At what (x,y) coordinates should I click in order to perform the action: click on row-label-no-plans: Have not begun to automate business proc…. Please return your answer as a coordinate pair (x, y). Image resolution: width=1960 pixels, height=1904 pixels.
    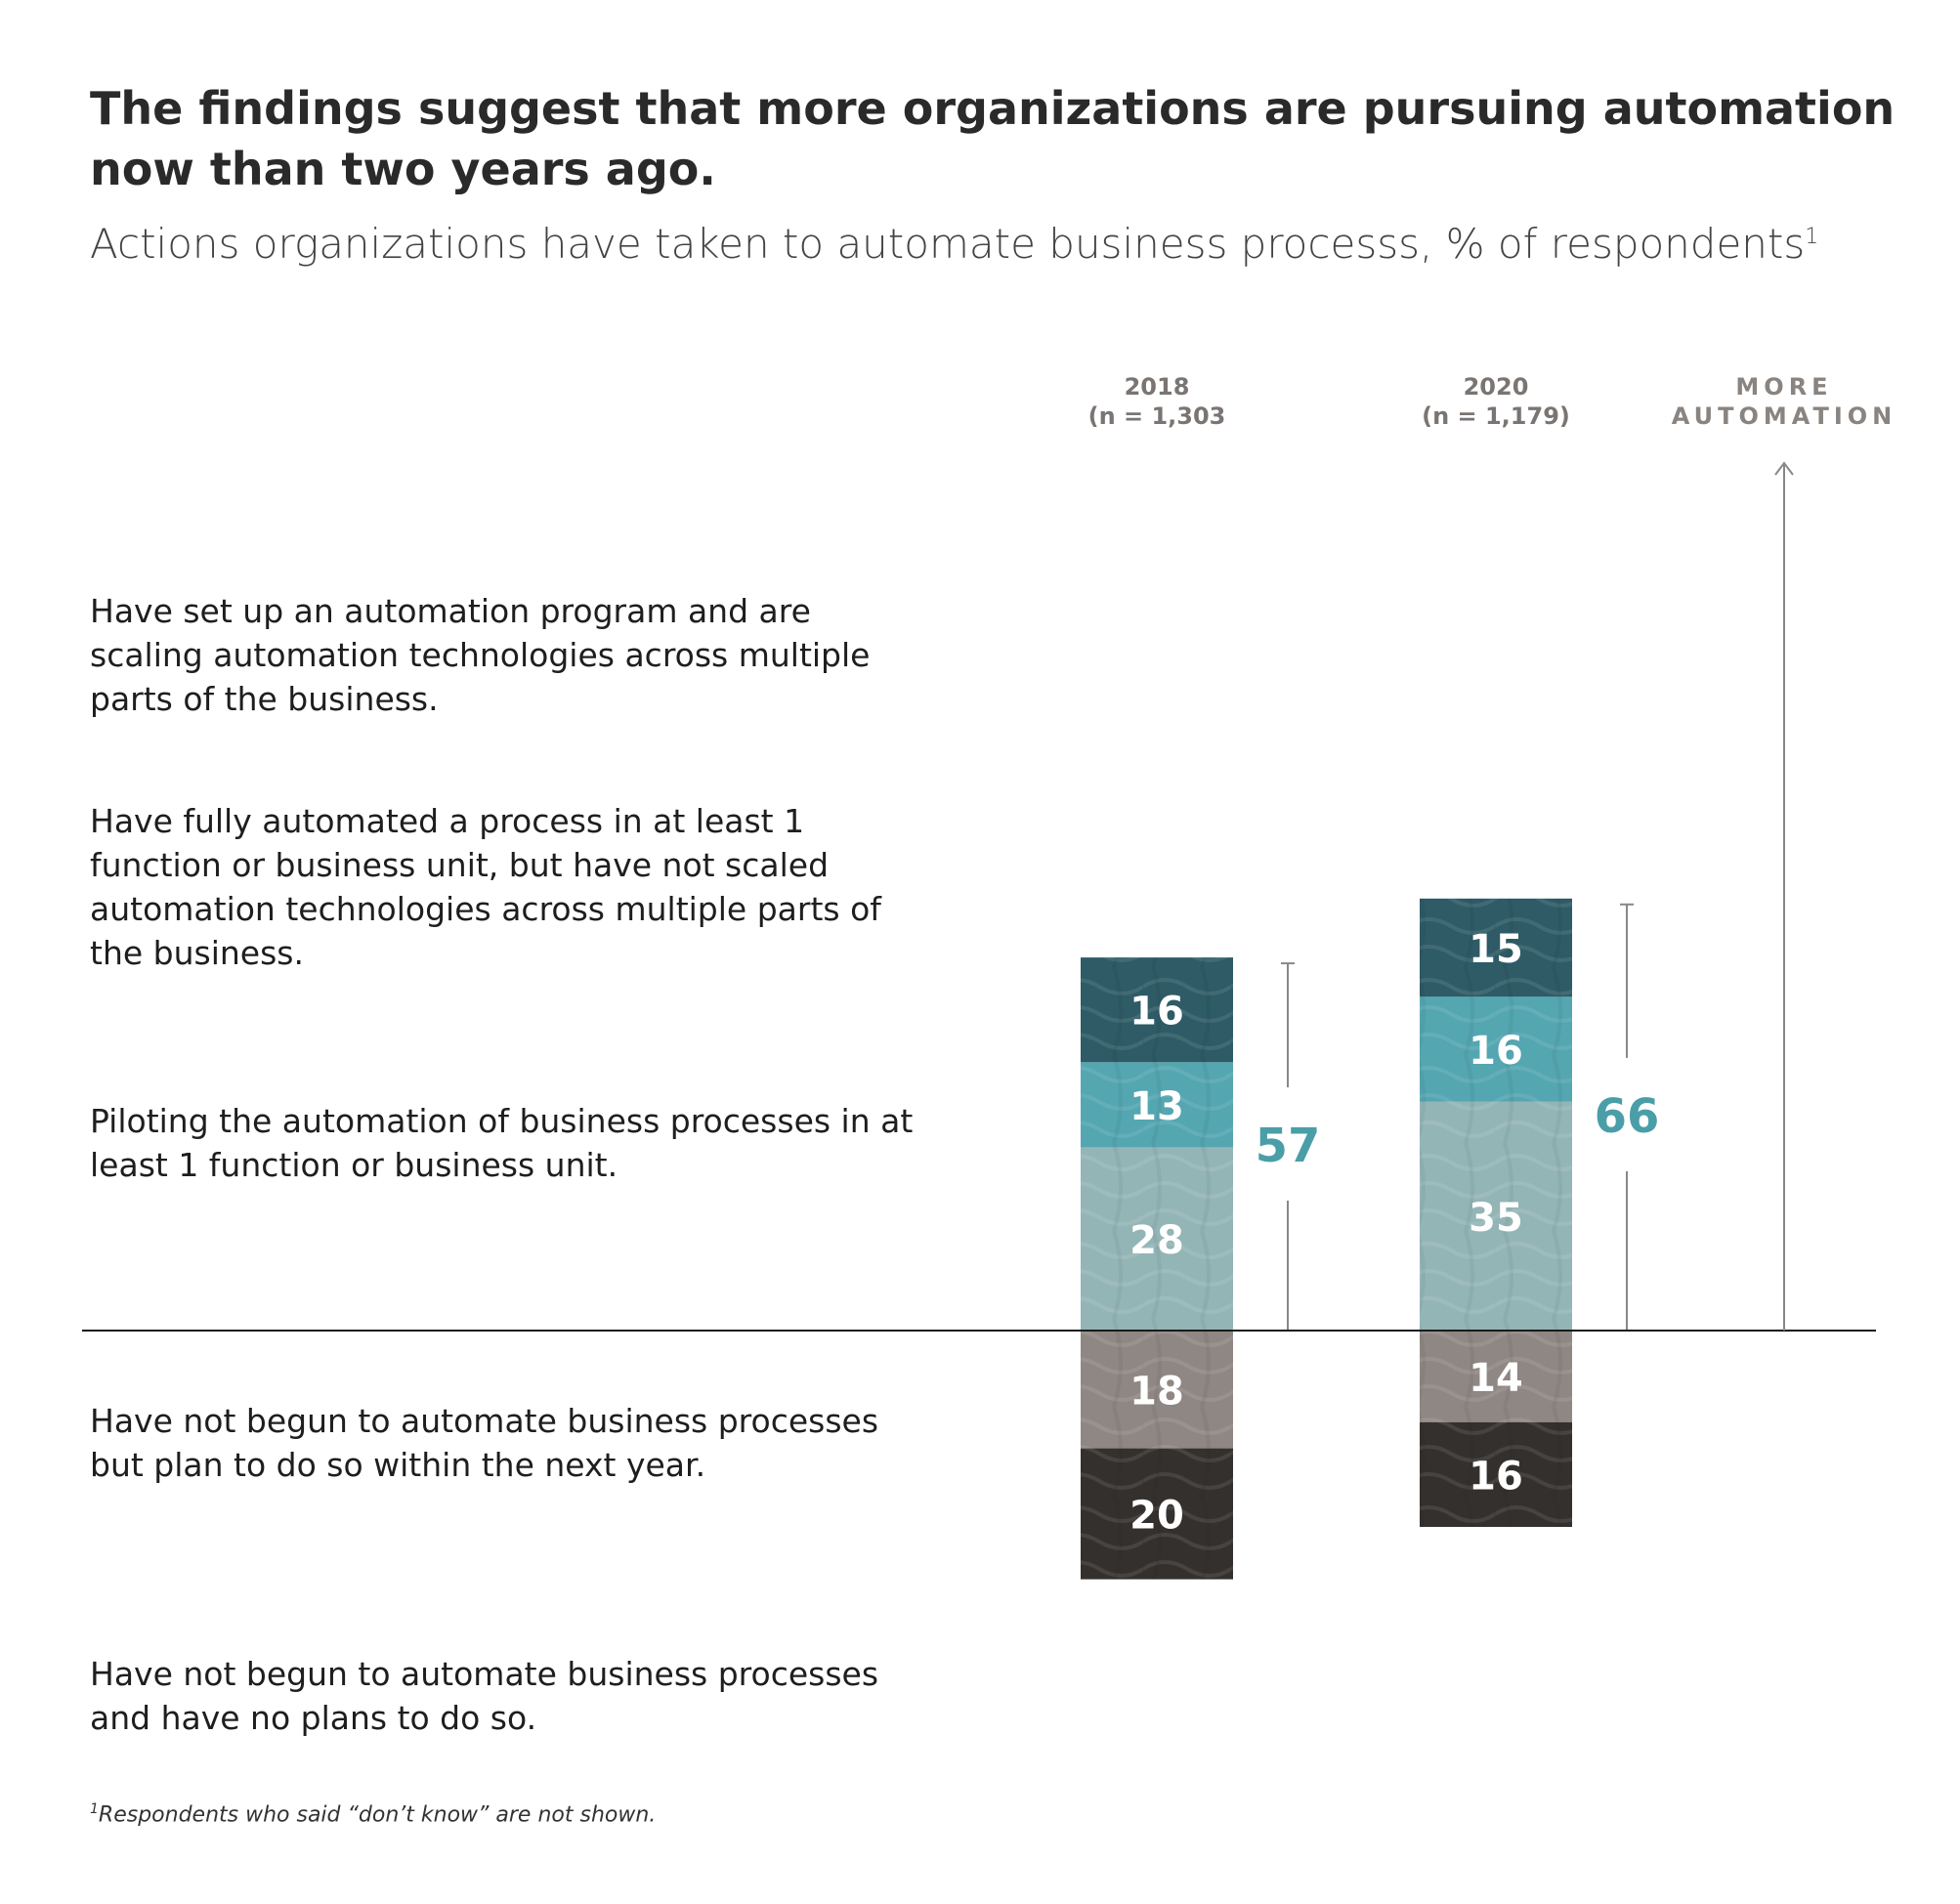
    Looking at the image, I should click on (484, 1696).